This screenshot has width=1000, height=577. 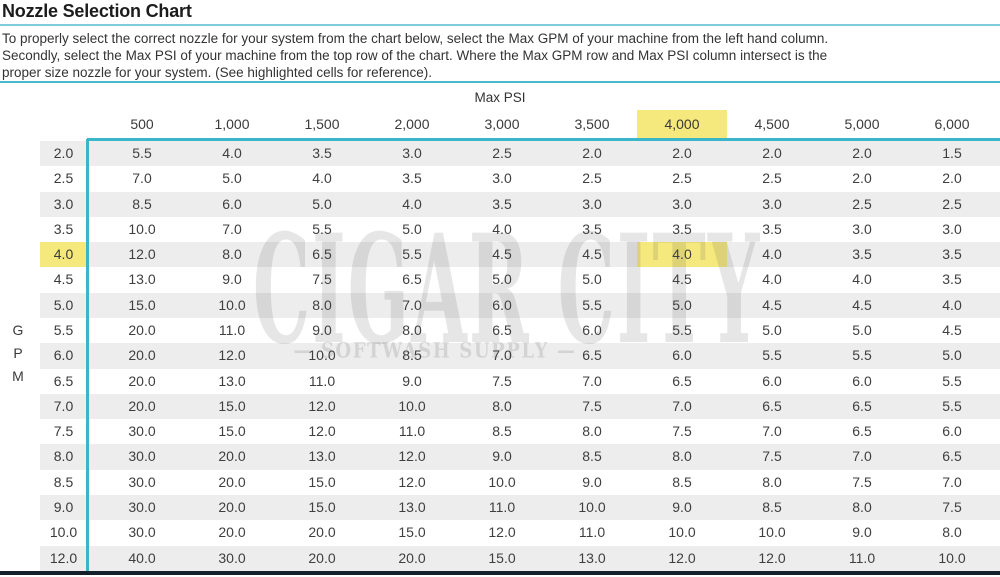 What do you see at coordinates (500, 25) in the screenshot?
I see `title-divider` at bounding box center [500, 25].